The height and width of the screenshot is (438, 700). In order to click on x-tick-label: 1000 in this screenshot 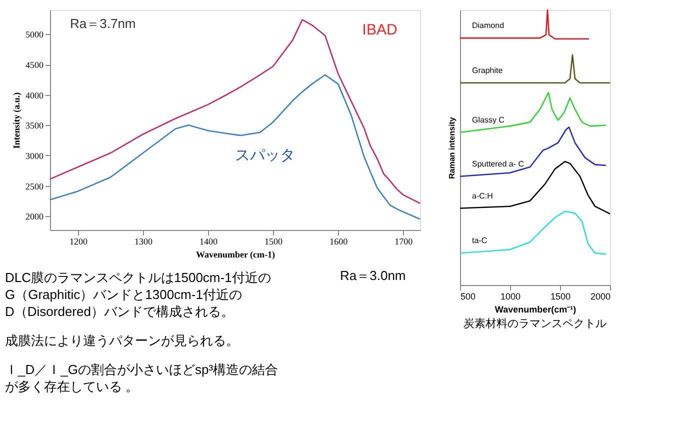, I will do `click(510, 297)`.